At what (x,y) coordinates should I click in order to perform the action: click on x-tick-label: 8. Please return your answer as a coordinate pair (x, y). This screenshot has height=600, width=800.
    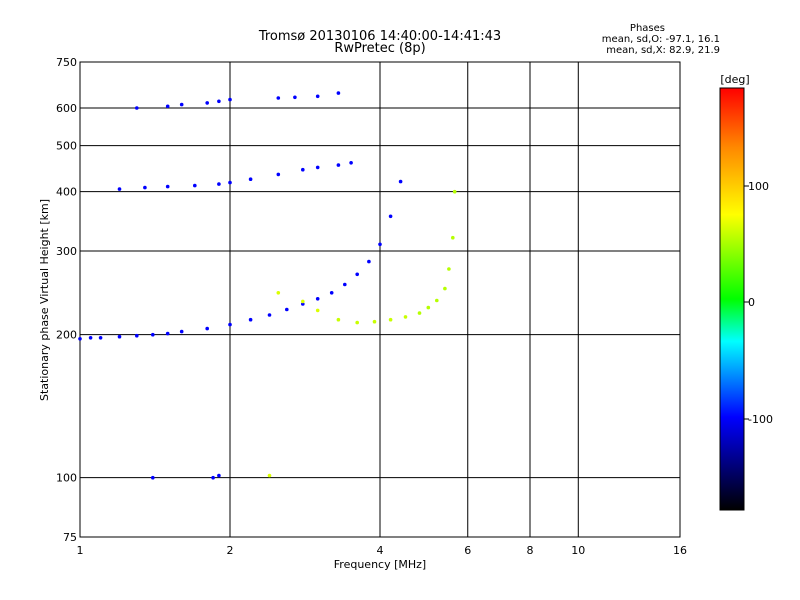
    Looking at the image, I should click on (530, 550).